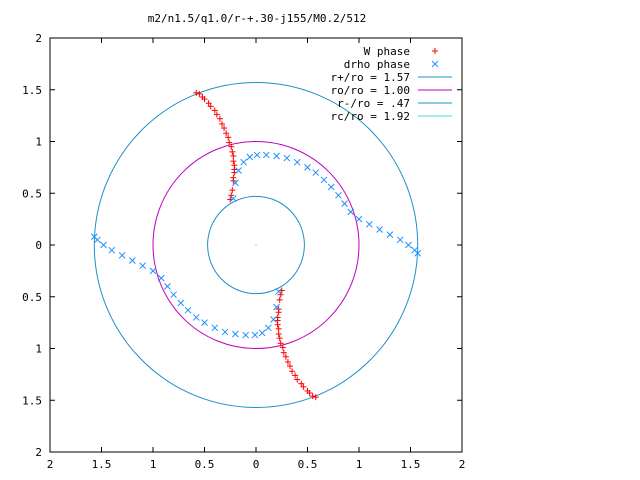  What do you see at coordinates (38, 142) in the screenshot?
I see `y-tick-label-6: 1` at bounding box center [38, 142].